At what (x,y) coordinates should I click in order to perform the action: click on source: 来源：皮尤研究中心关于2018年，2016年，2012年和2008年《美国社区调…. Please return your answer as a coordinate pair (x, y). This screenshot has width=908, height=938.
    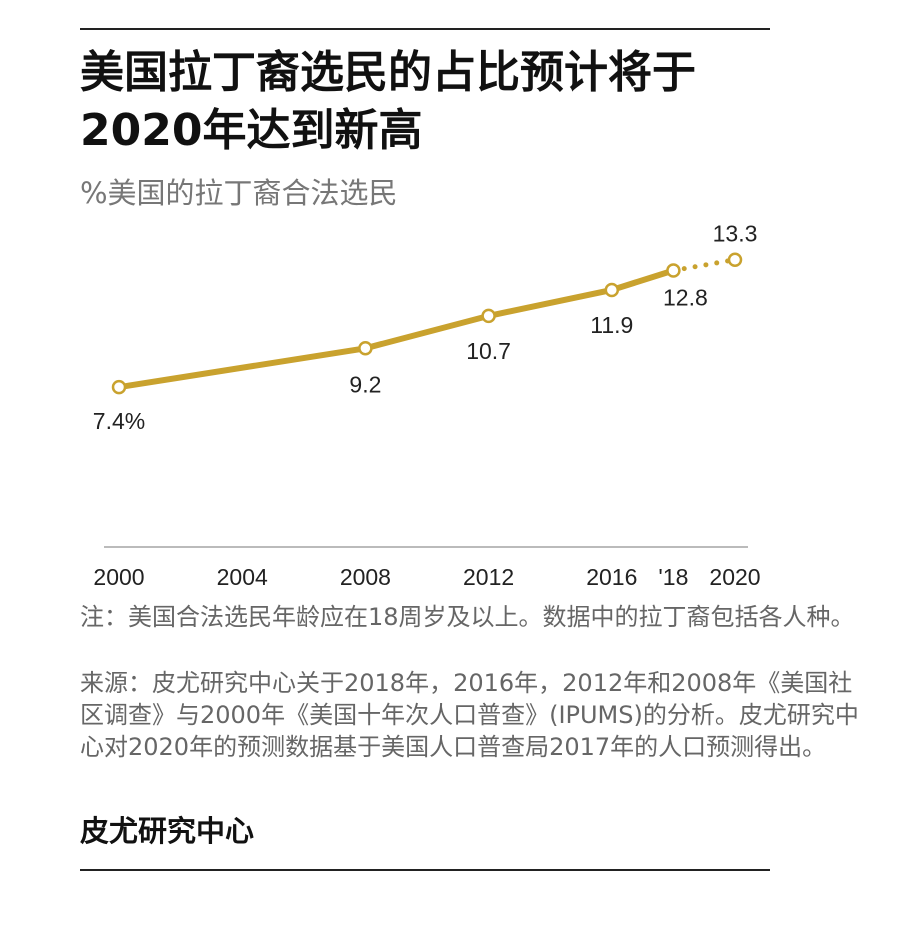
    Looking at the image, I should click on (469, 715).